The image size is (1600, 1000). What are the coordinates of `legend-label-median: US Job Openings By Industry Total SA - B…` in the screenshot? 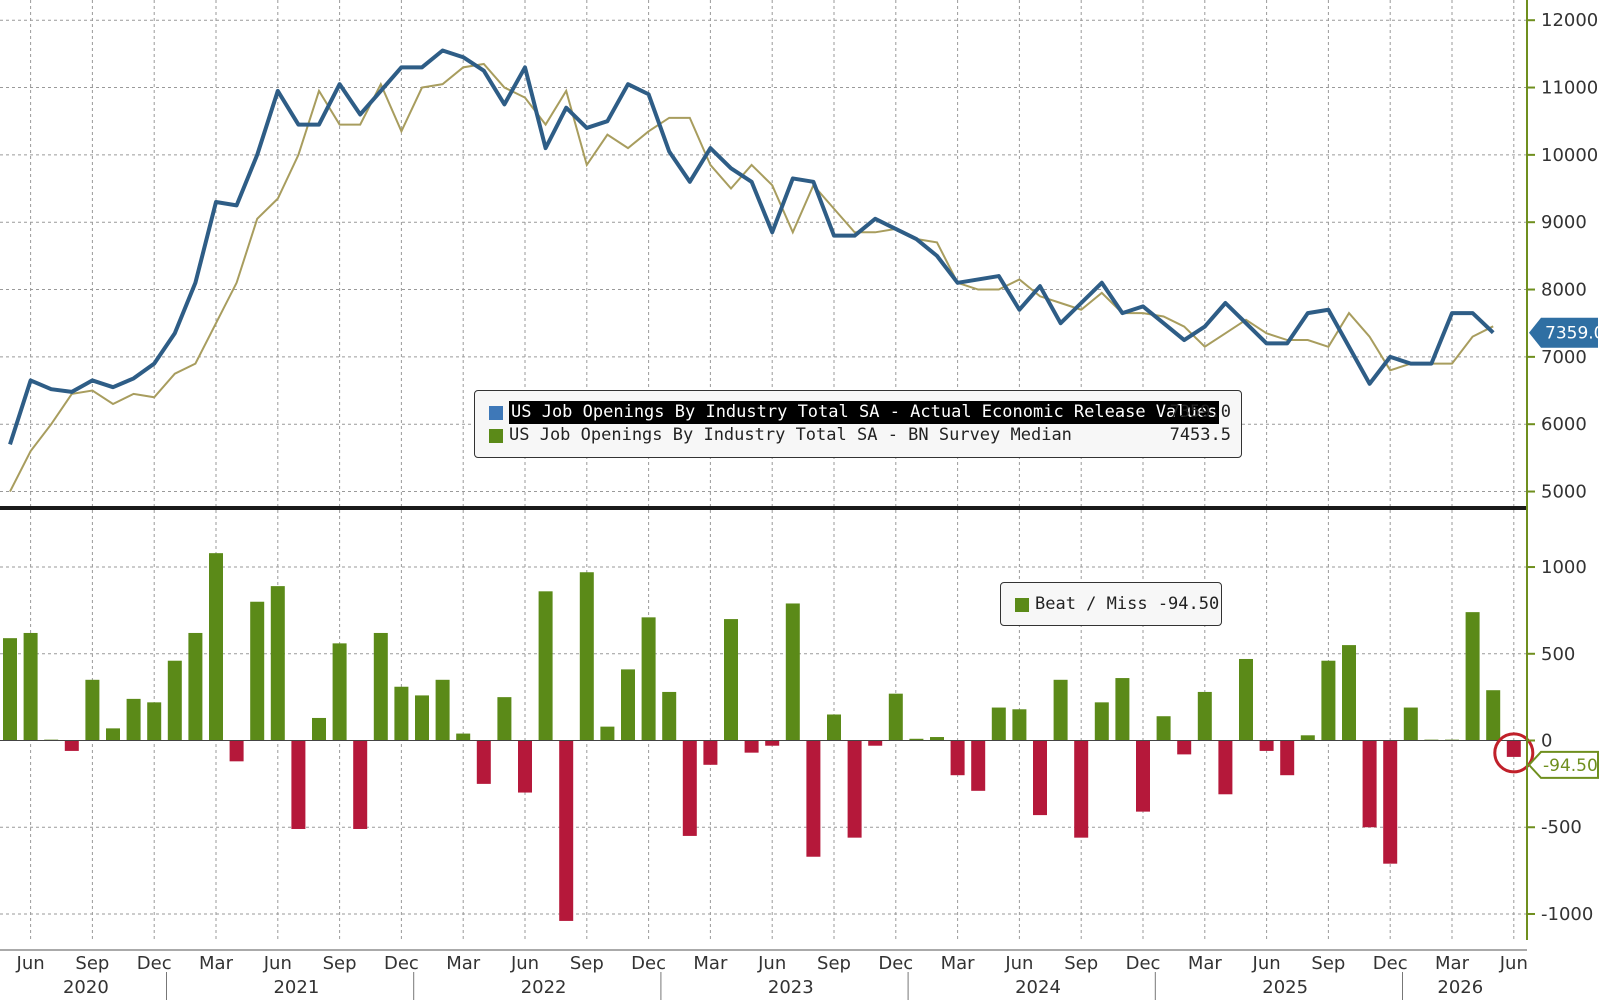 It's located at (790, 435).